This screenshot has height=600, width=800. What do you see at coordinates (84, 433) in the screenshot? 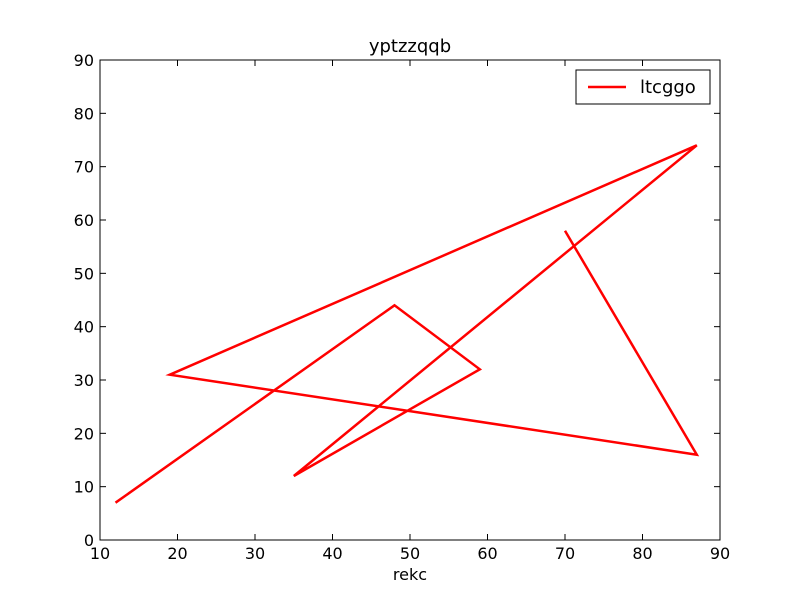
I see `y-tick-label-20: 20` at bounding box center [84, 433].